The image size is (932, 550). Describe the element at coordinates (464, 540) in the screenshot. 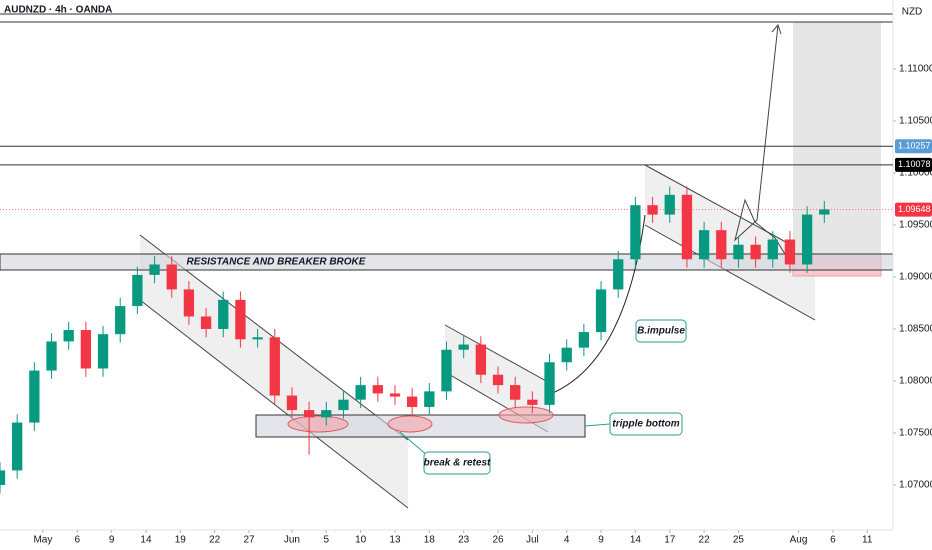

I see `x-tick-label: 23` at that location.